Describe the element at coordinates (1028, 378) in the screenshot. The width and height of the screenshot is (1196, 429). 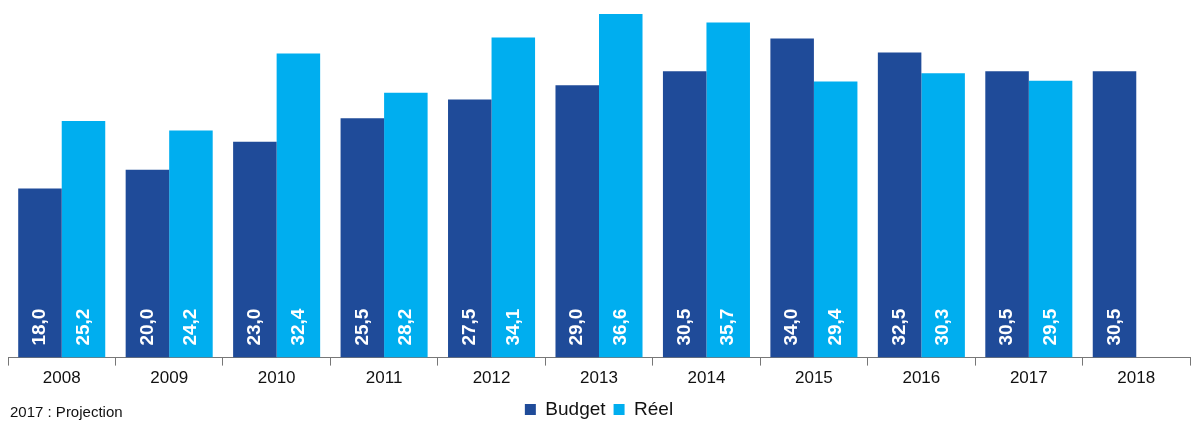
I see `x-tick-label: 2017` at that location.